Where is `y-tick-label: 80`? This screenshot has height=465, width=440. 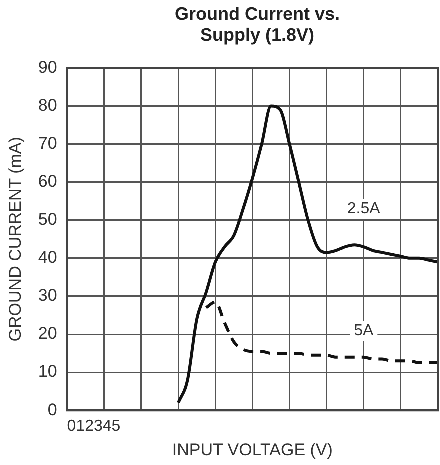 y-tick-label: 80 is located at coordinates (48, 105).